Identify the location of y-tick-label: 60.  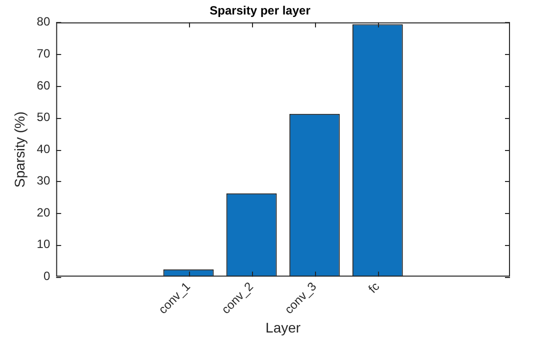
(43, 85).